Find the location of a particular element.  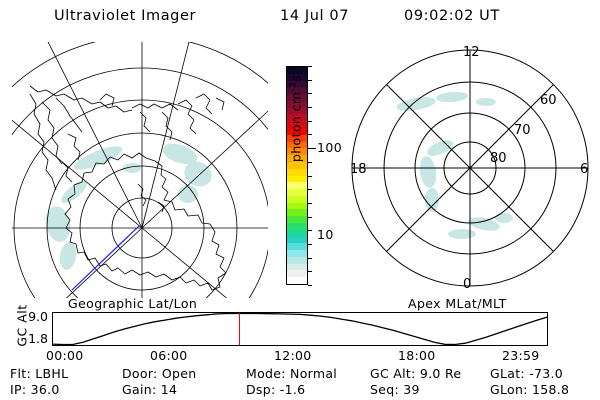

colorbar-axis-label: photon cm-2s-1 is located at coordinates (295, 114).